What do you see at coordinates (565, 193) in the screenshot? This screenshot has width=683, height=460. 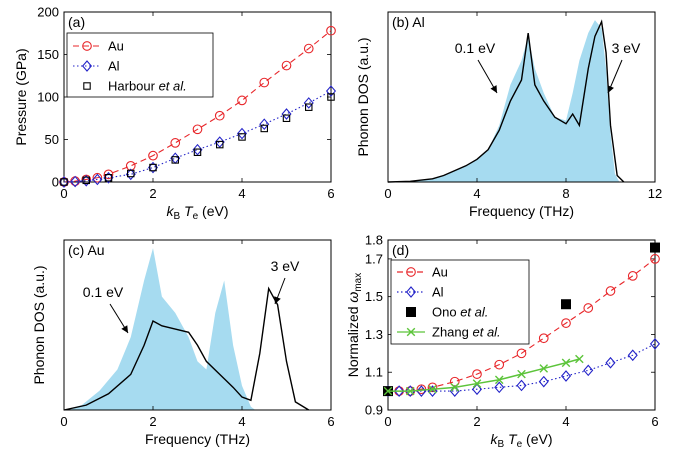 I see `x-tick-label: 8` at bounding box center [565, 193].